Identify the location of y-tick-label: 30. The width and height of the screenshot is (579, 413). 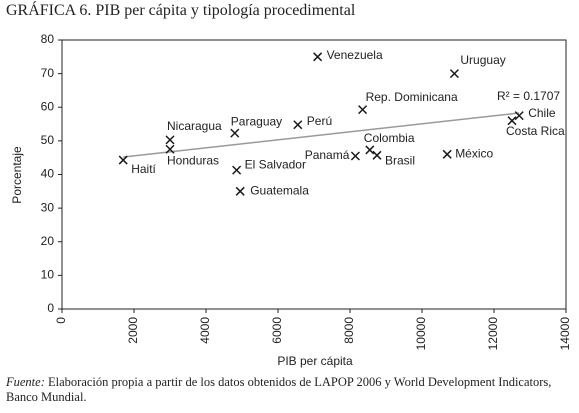
(48, 207).